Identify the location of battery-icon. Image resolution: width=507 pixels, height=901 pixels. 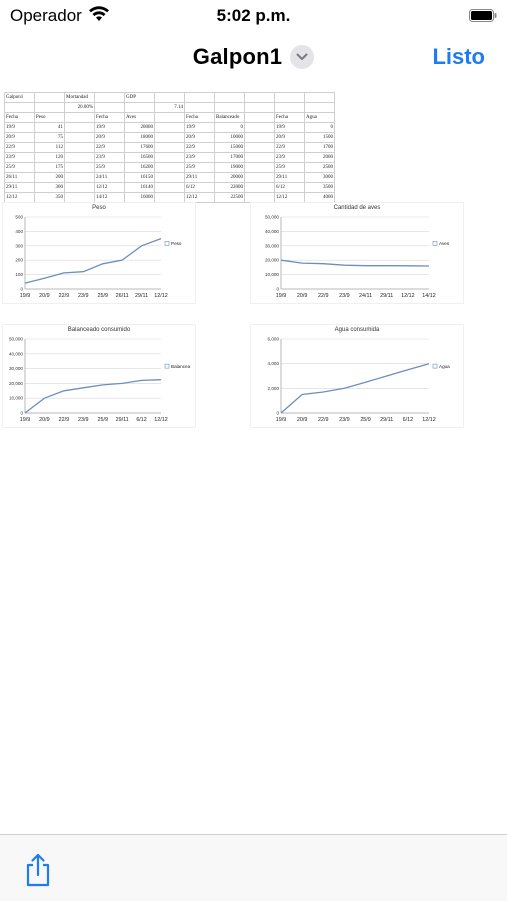
(483, 18).